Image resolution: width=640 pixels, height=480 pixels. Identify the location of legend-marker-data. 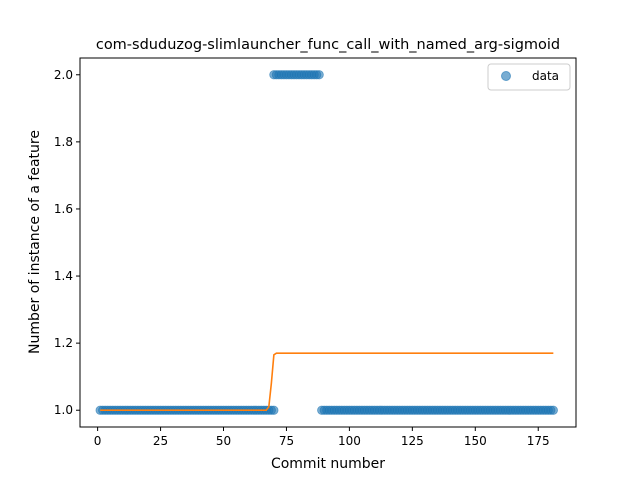
(506, 76).